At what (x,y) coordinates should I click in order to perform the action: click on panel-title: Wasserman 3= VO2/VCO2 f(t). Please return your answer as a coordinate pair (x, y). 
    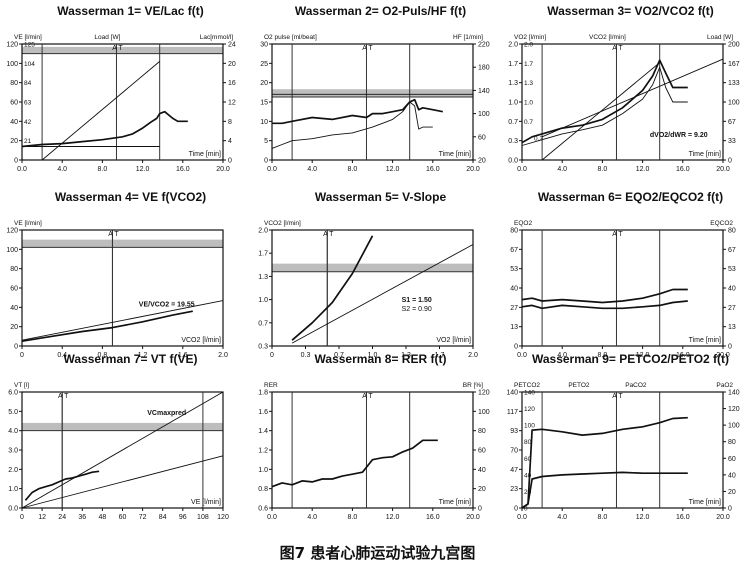
    Looking at the image, I should click on (630, 11).